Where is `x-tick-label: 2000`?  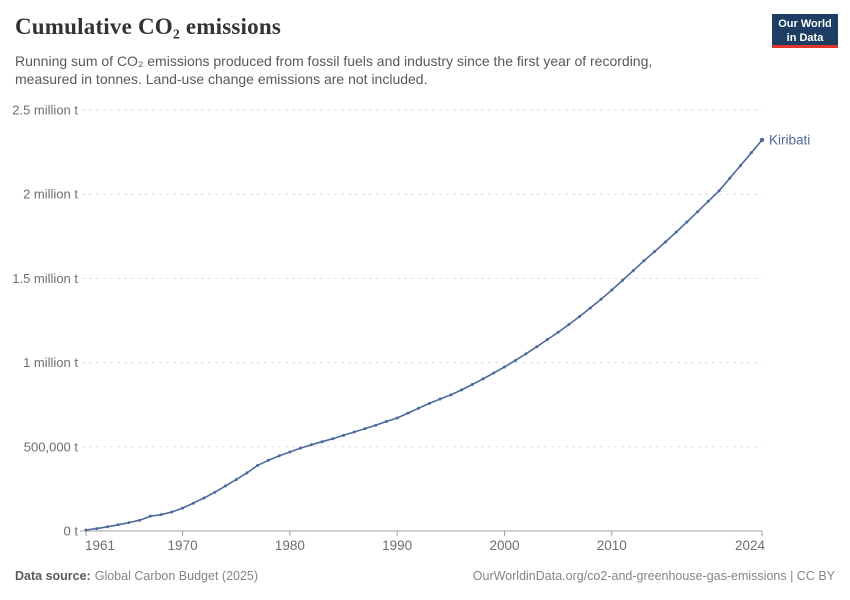 x-tick-label: 2000 is located at coordinates (504, 545).